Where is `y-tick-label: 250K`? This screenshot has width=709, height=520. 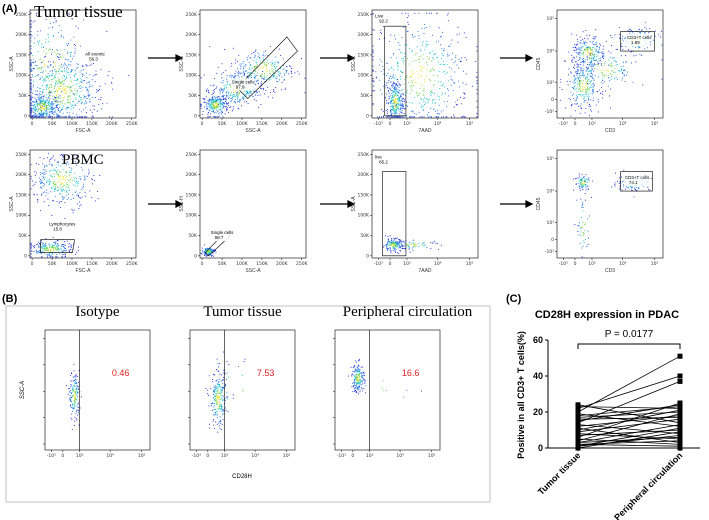 y-tick-label: 250K is located at coordinates (21, 155).